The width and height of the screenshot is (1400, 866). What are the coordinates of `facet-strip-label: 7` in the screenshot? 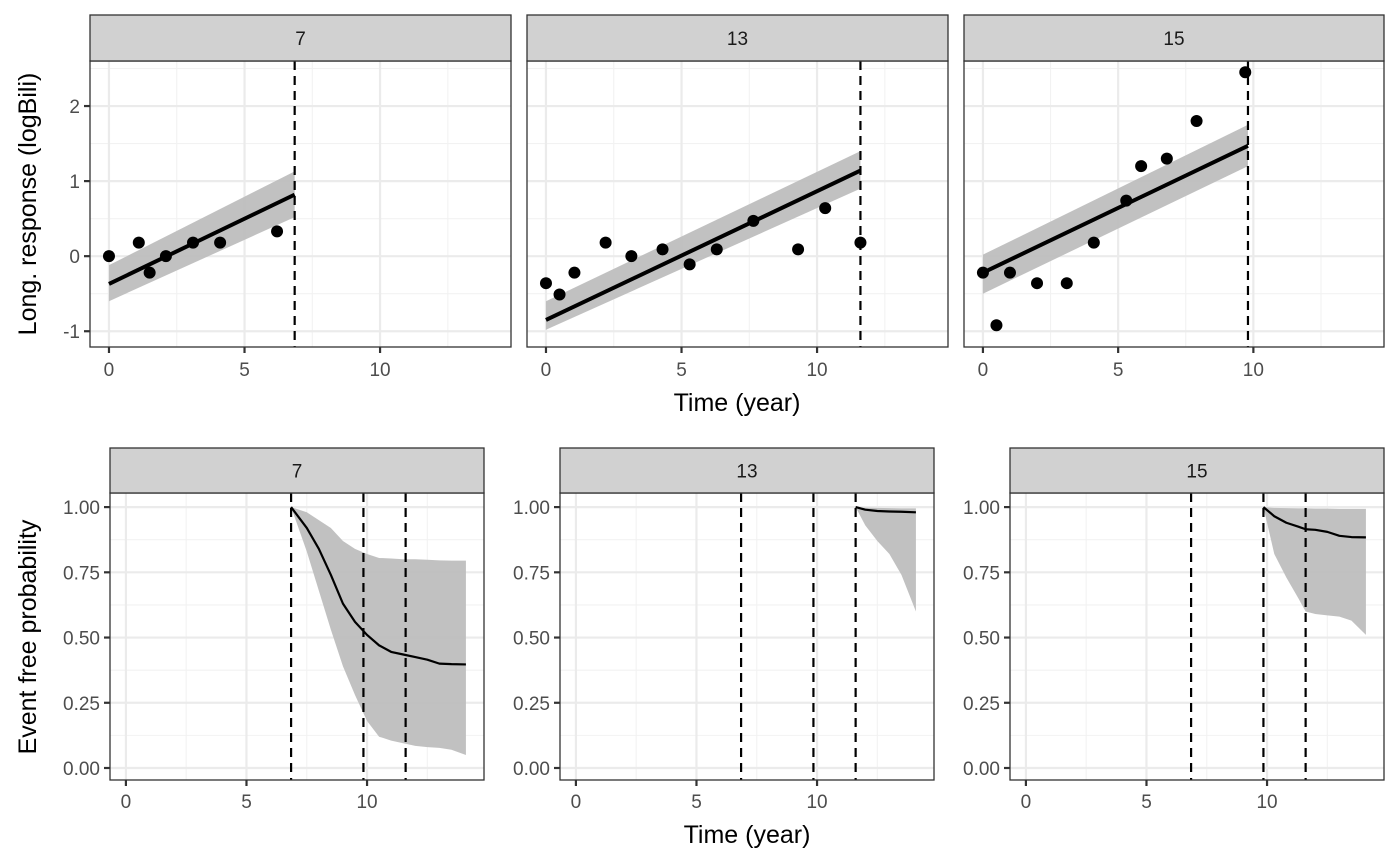 It's located at (297, 472).